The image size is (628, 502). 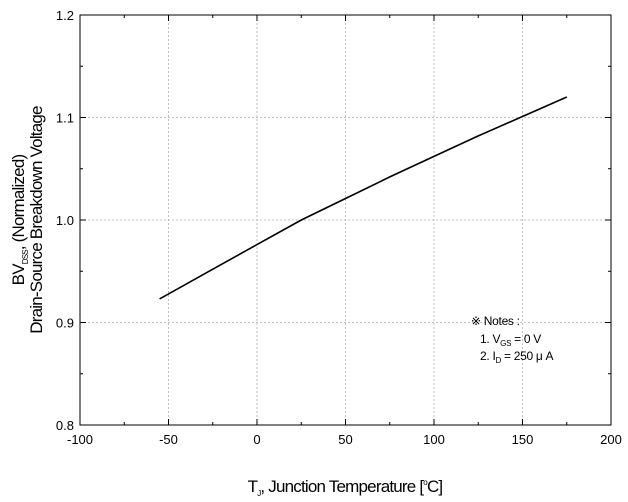 I want to click on x-tick-label: 200, so click(x=611, y=439).